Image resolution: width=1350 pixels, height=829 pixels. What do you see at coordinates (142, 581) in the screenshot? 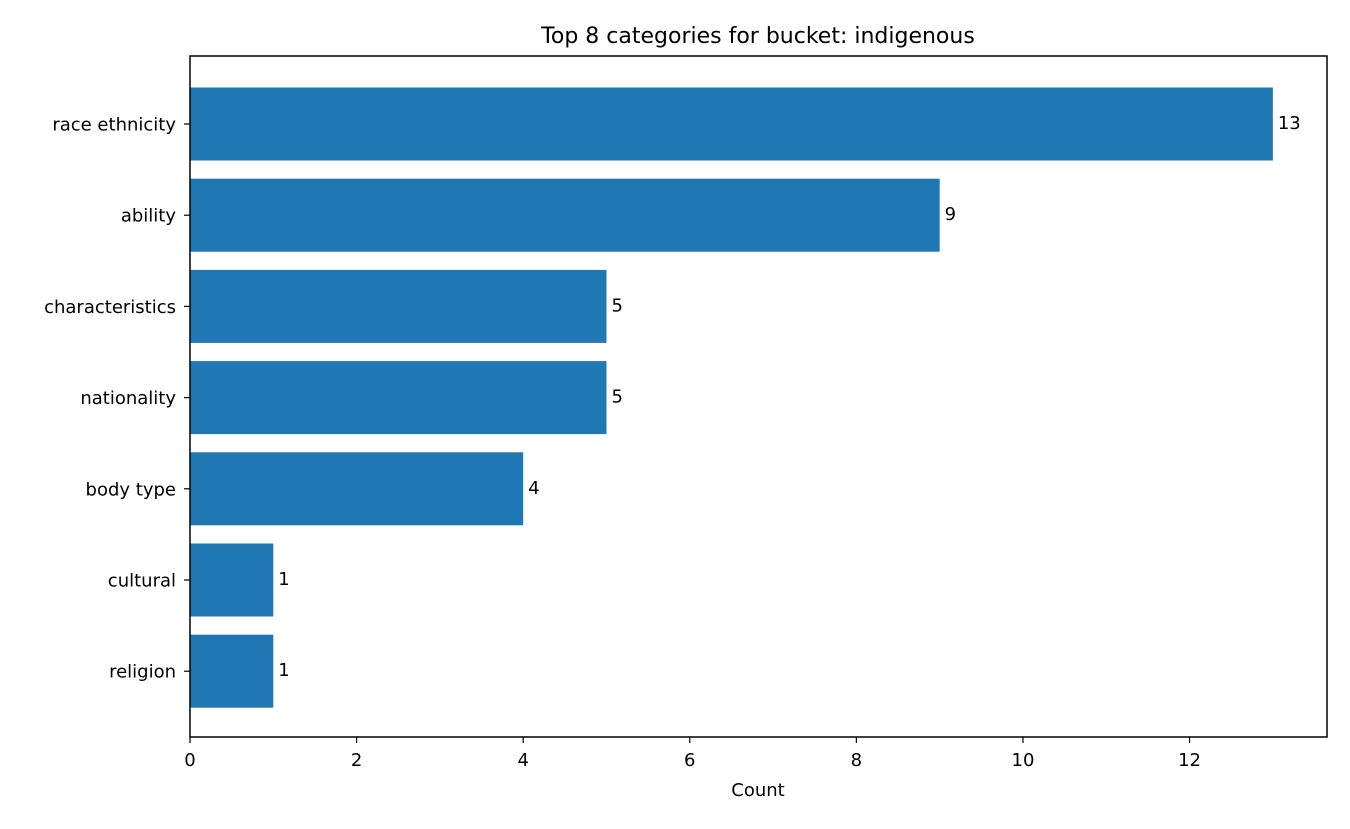
I see `y-tick-label-cultural: cultural` at bounding box center [142, 581].